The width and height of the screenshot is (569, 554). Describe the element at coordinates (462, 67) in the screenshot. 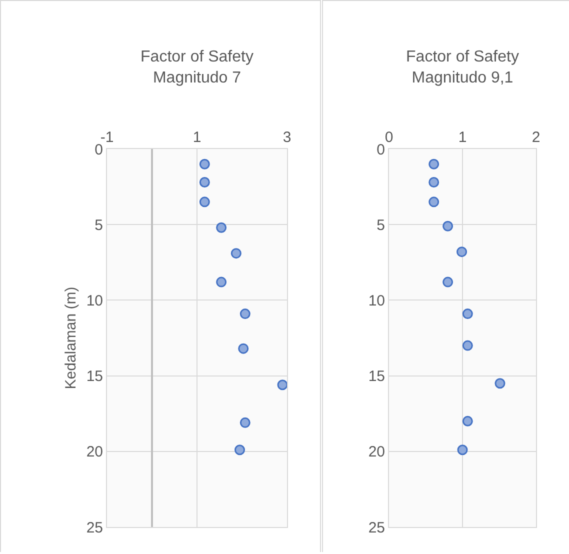

I see `chart-title: Factor of Safety Magnitudo 9,1` at that location.